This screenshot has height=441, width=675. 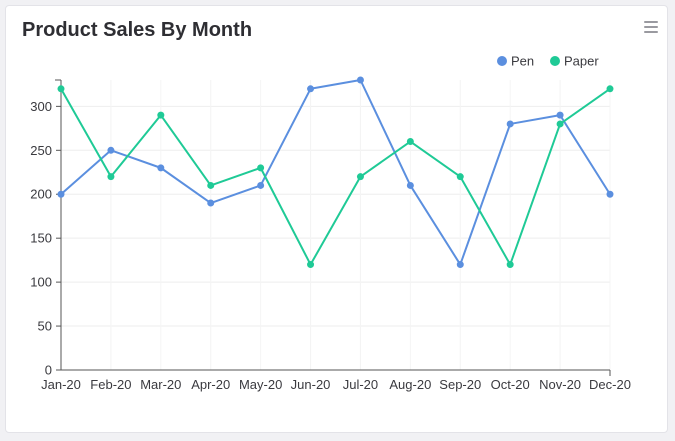 What do you see at coordinates (48, 370) in the screenshot?
I see `y-tick-label: 0` at bounding box center [48, 370].